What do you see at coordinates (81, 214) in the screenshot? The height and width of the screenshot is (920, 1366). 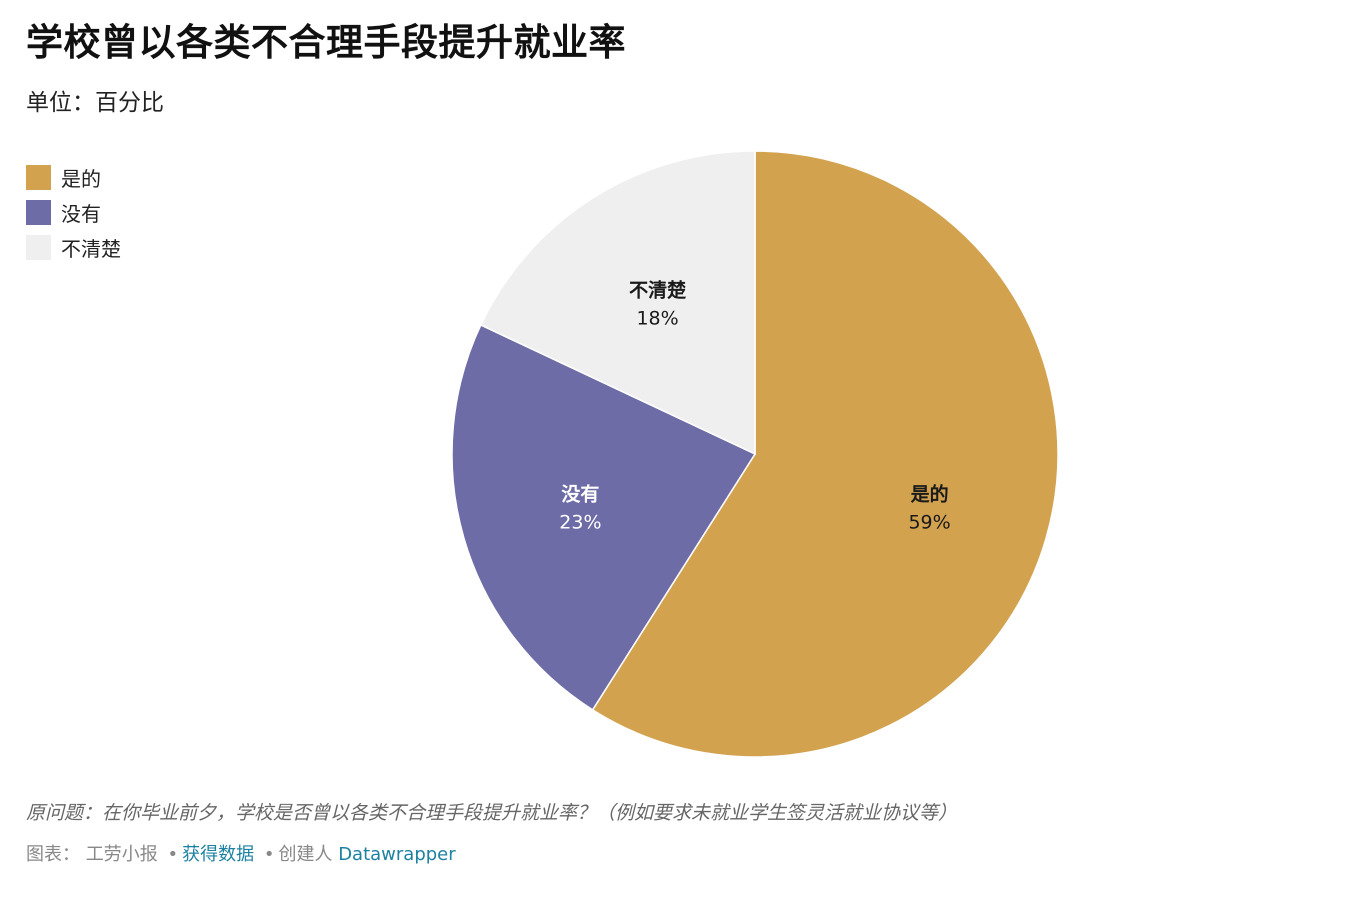 I see `legend-label: 没有` at bounding box center [81, 214].